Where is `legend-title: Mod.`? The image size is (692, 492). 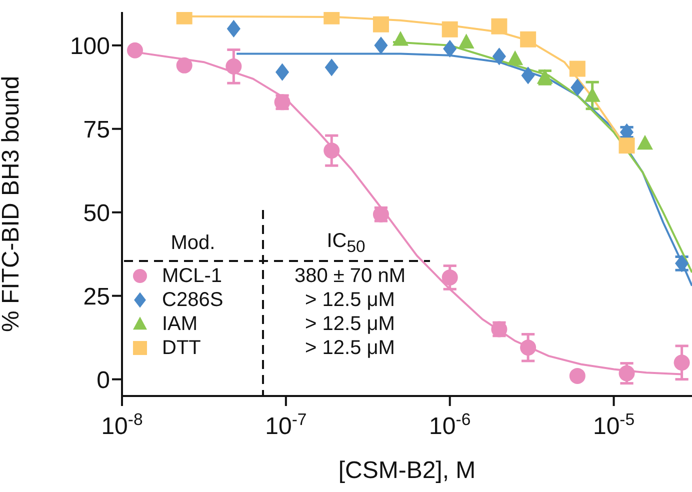 legend-title: Mod. is located at coordinates (193, 243).